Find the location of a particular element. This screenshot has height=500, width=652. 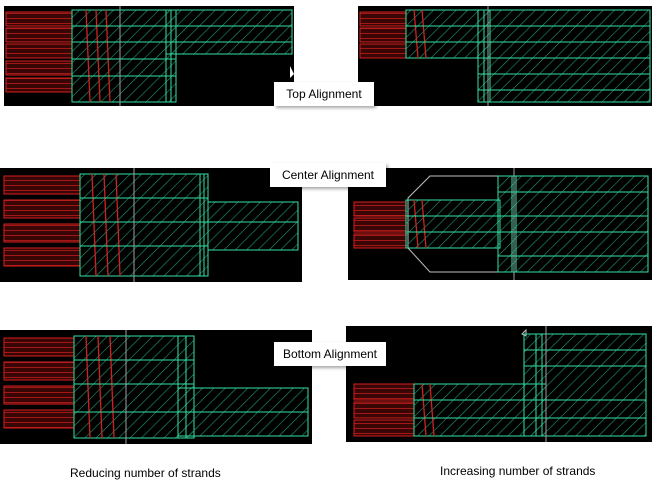

center-alignment-increasing-panel is located at coordinates (500, 224).